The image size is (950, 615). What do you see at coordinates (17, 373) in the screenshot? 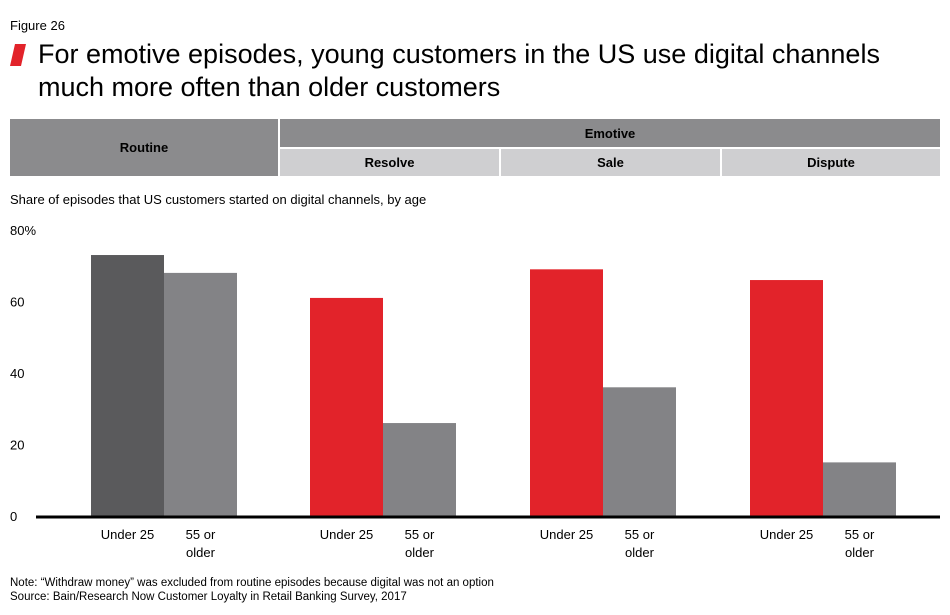
I see `y-tick-label: 40` at bounding box center [17, 373].